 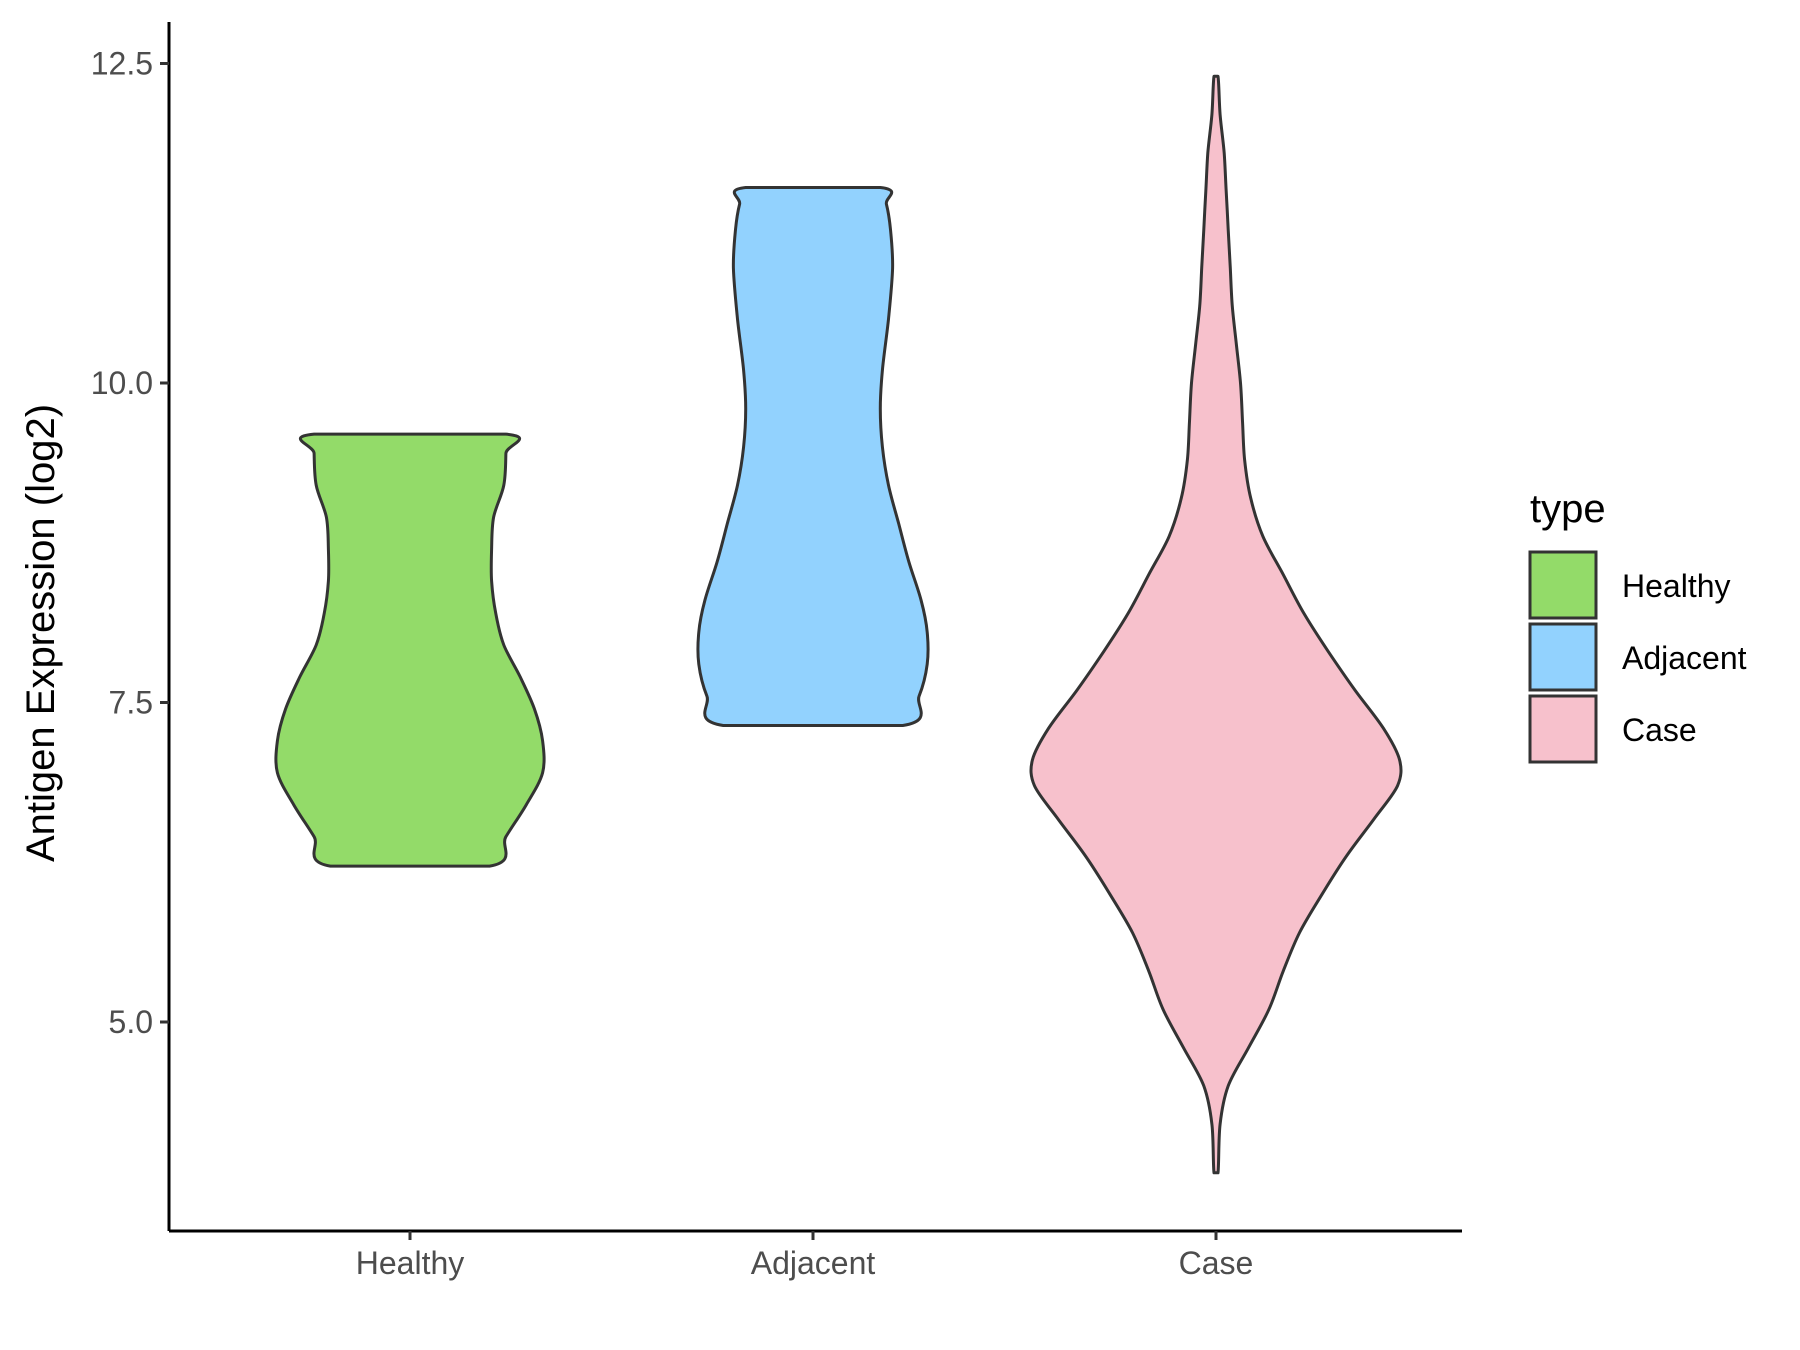 What do you see at coordinates (130, 543) in the screenshot?
I see `y-axis-ticks: 5.0 7.5 10.0 12.5` at bounding box center [130, 543].